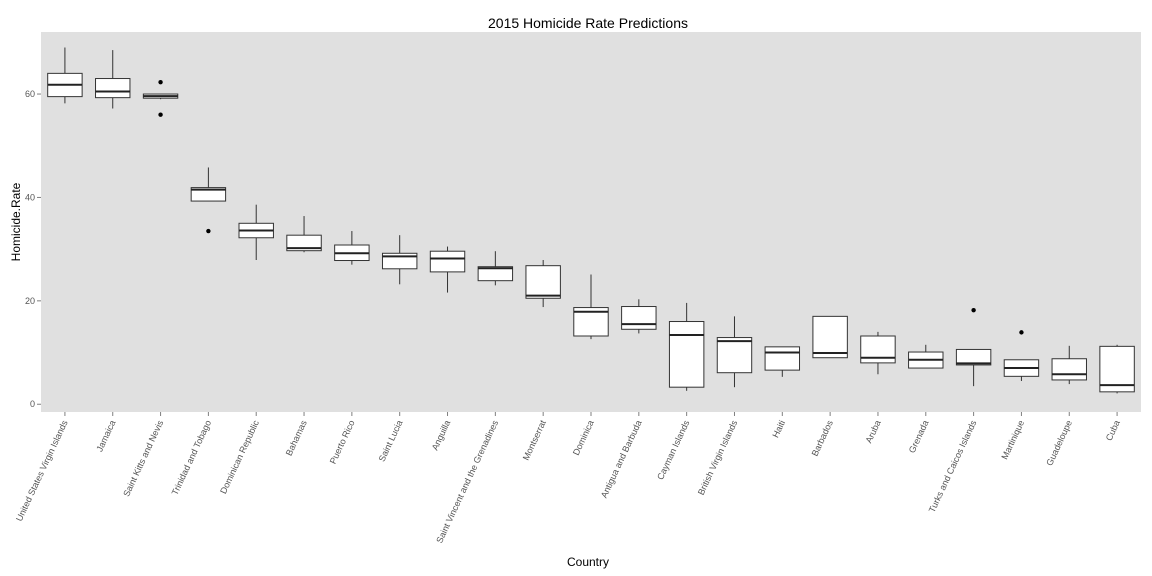  What do you see at coordinates (718, 457) in the screenshot?
I see `x-tick-label: British Virgin Islands` at bounding box center [718, 457].